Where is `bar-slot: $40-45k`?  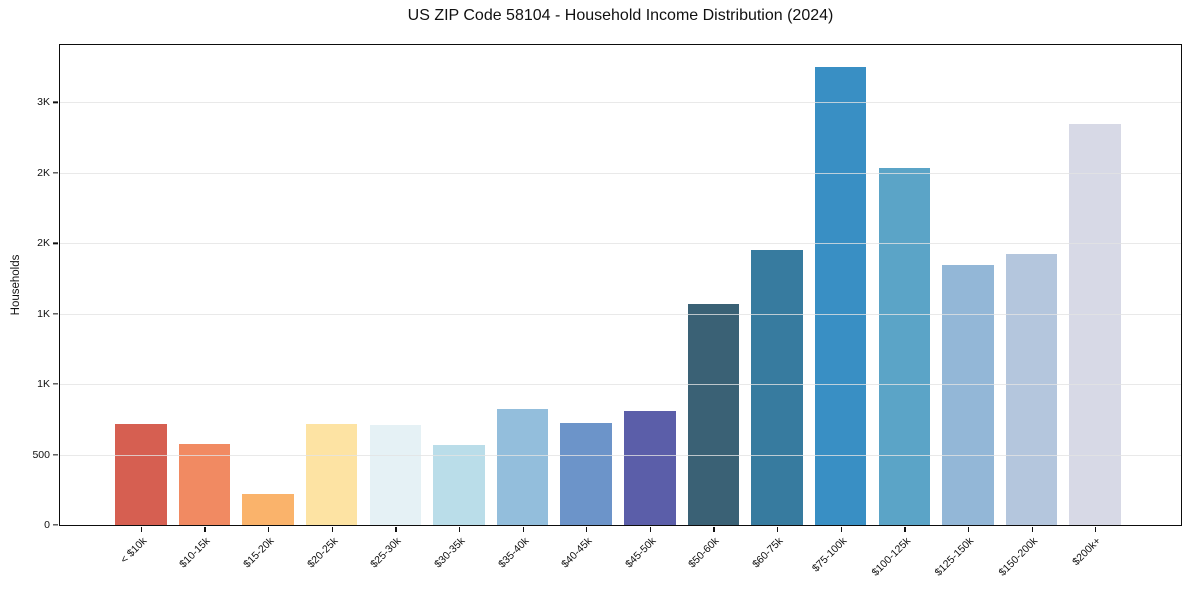 bar-slot: $40-45k is located at coordinates (586, 307).